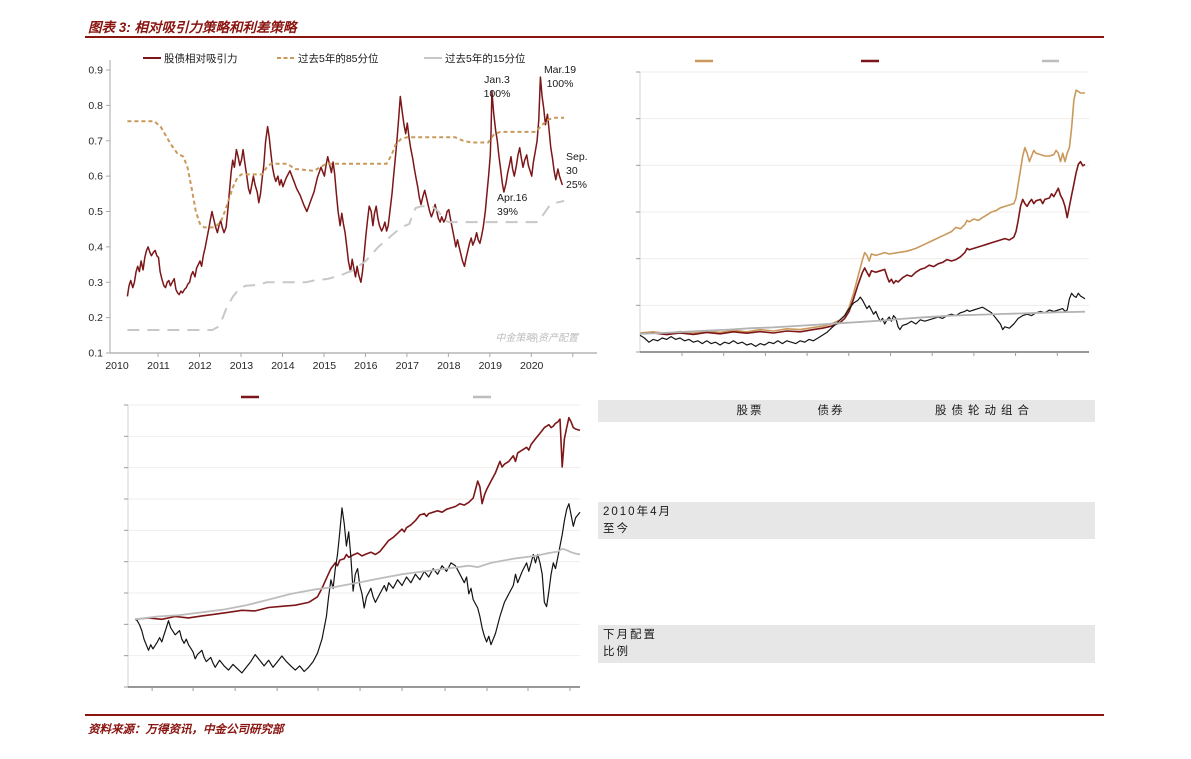 This screenshot has height=759, width=1191. Describe the element at coordinates (346, 265) in the screenshot. I see `series-过去5年的15分位` at that location.